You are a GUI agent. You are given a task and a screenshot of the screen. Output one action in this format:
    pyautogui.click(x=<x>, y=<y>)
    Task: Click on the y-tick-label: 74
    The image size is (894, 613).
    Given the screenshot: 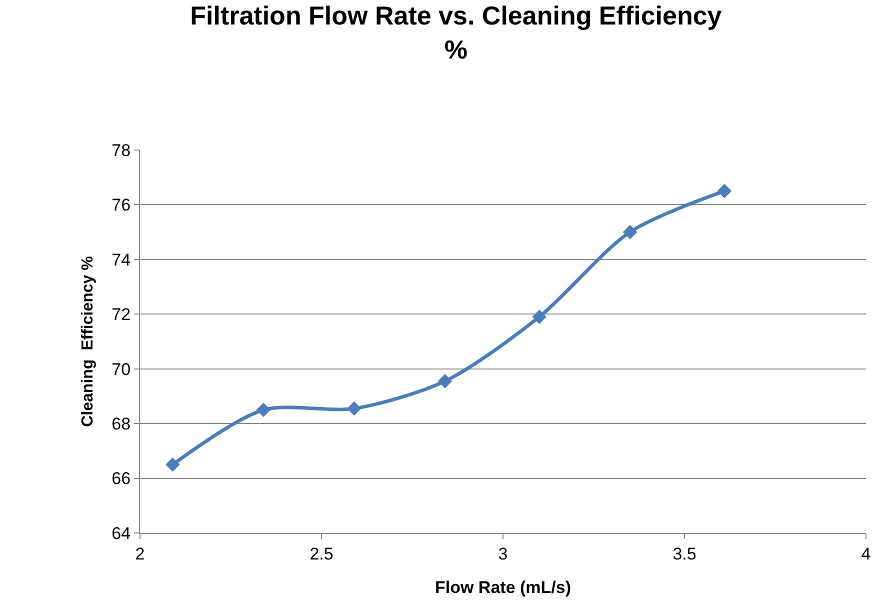 What is the action you would take?
    pyautogui.click(x=121, y=260)
    